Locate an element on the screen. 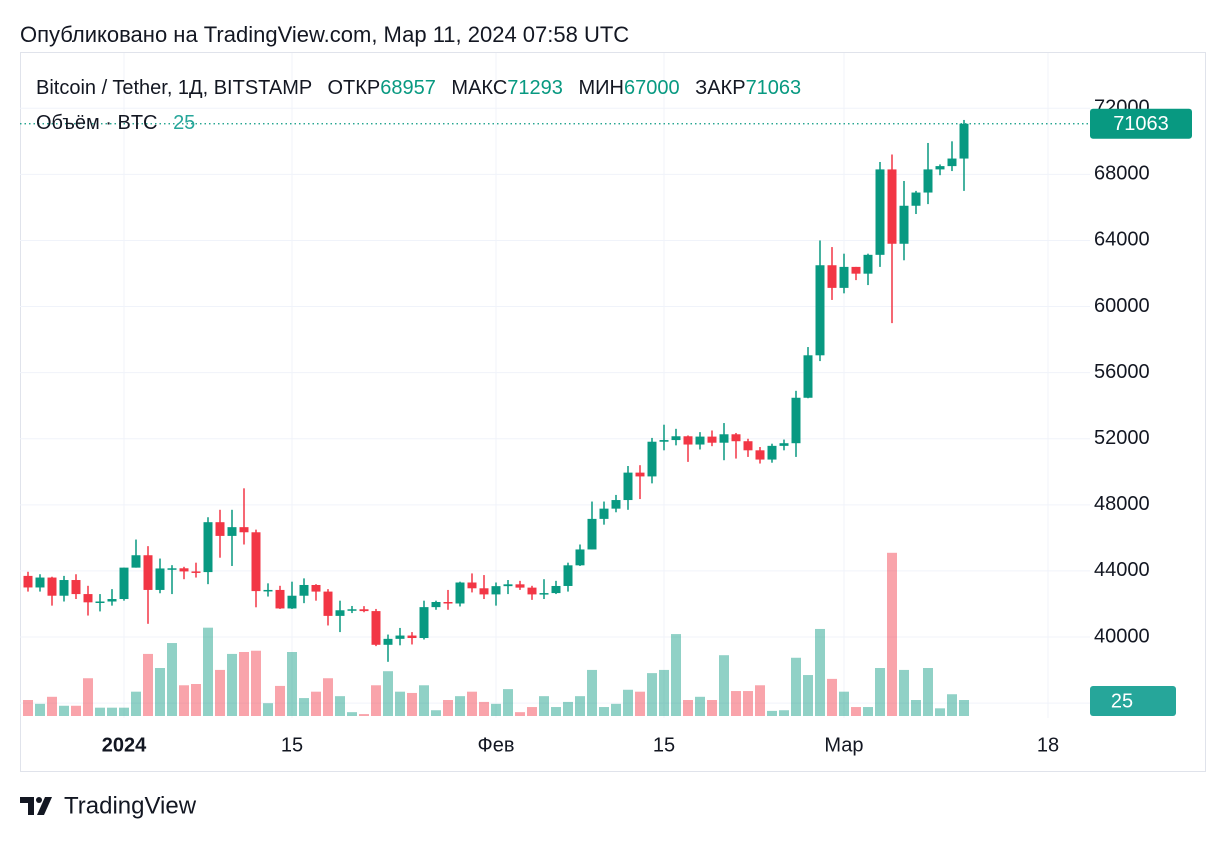  badges: 71063 25 is located at coordinates (1141, 412).